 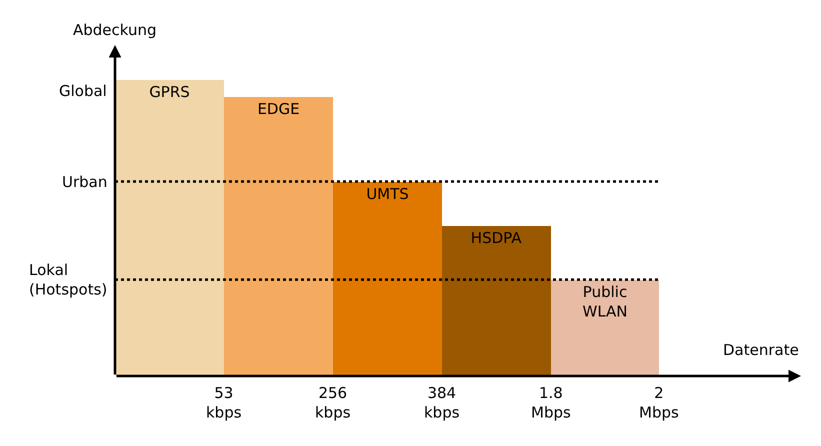 What do you see at coordinates (68, 279) in the screenshot?
I see `ref-line-label: Lokal (Hotspots)` at bounding box center [68, 279].